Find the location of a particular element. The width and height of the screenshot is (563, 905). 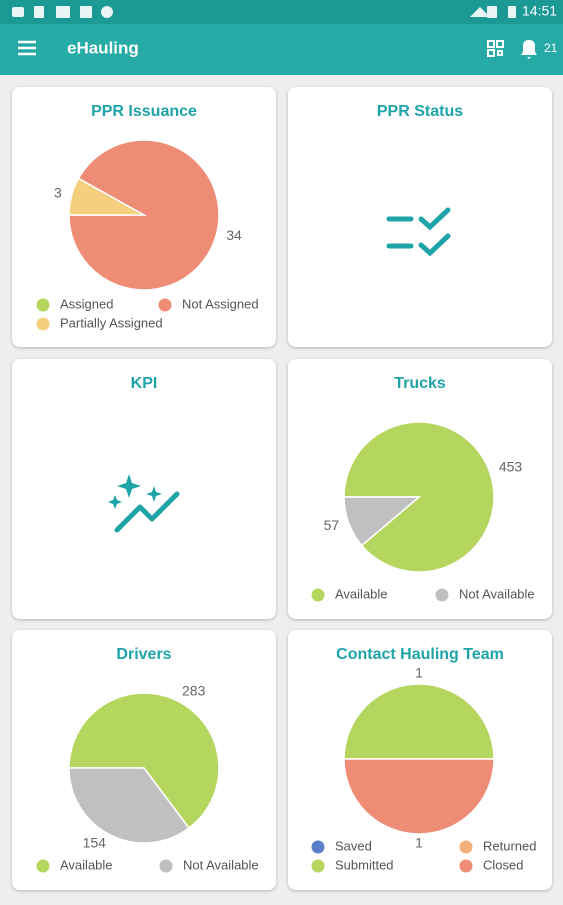

notification-button is located at coordinates (529, 49).